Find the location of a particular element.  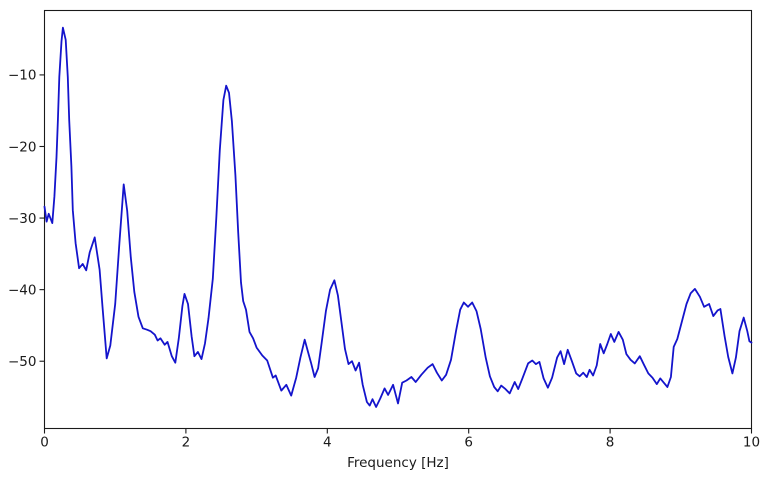

y-axis-ticks: −10 −20 −30 −40 −50 is located at coordinates (26, 219).